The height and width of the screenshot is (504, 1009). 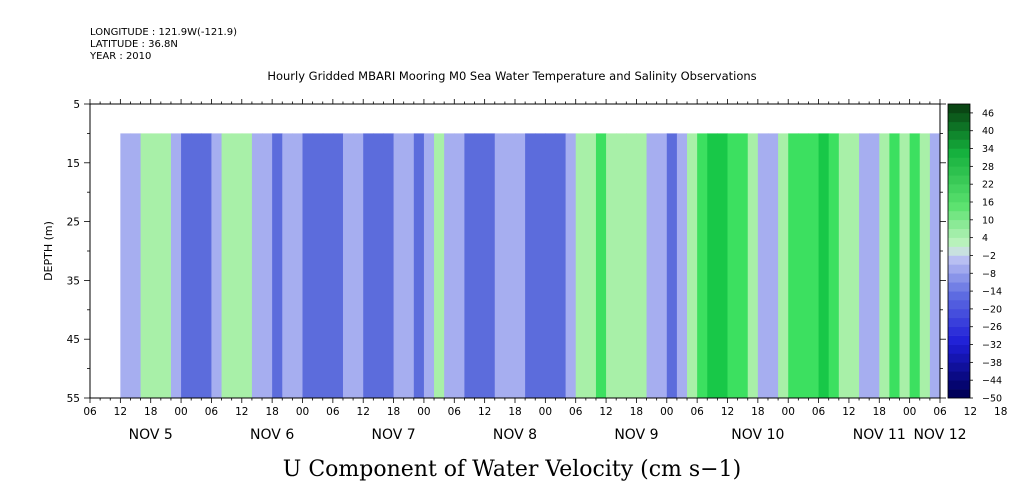 I want to click on date-label: NOV 8, so click(x=515, y=435).